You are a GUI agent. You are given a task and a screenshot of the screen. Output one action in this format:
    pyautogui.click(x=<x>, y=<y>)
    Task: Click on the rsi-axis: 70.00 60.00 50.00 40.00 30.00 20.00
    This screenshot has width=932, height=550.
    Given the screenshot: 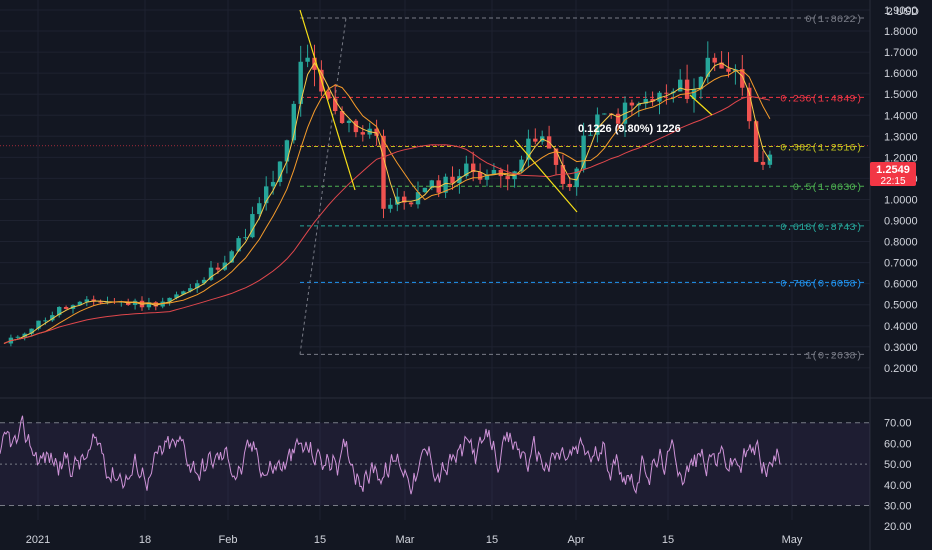 What is the action you would take?
    pyautogui.click(x=898, y=476)
    